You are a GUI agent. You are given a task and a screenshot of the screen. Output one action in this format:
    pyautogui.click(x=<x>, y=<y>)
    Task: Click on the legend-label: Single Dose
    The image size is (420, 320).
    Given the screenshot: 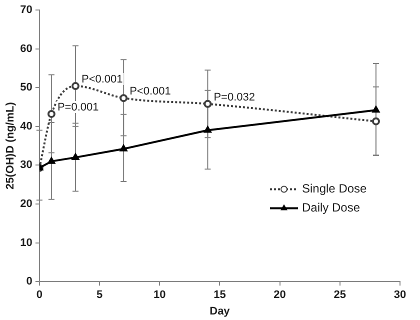 What is the action you would take?
    pyautogui.click(x=335, y=189)
    